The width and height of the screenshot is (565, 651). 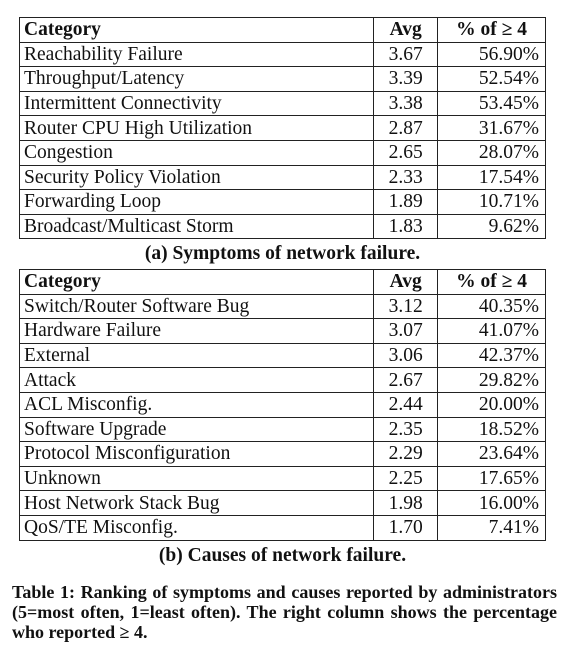 I want to click on cell-avg: 2.87, so click(x=406, y=128).